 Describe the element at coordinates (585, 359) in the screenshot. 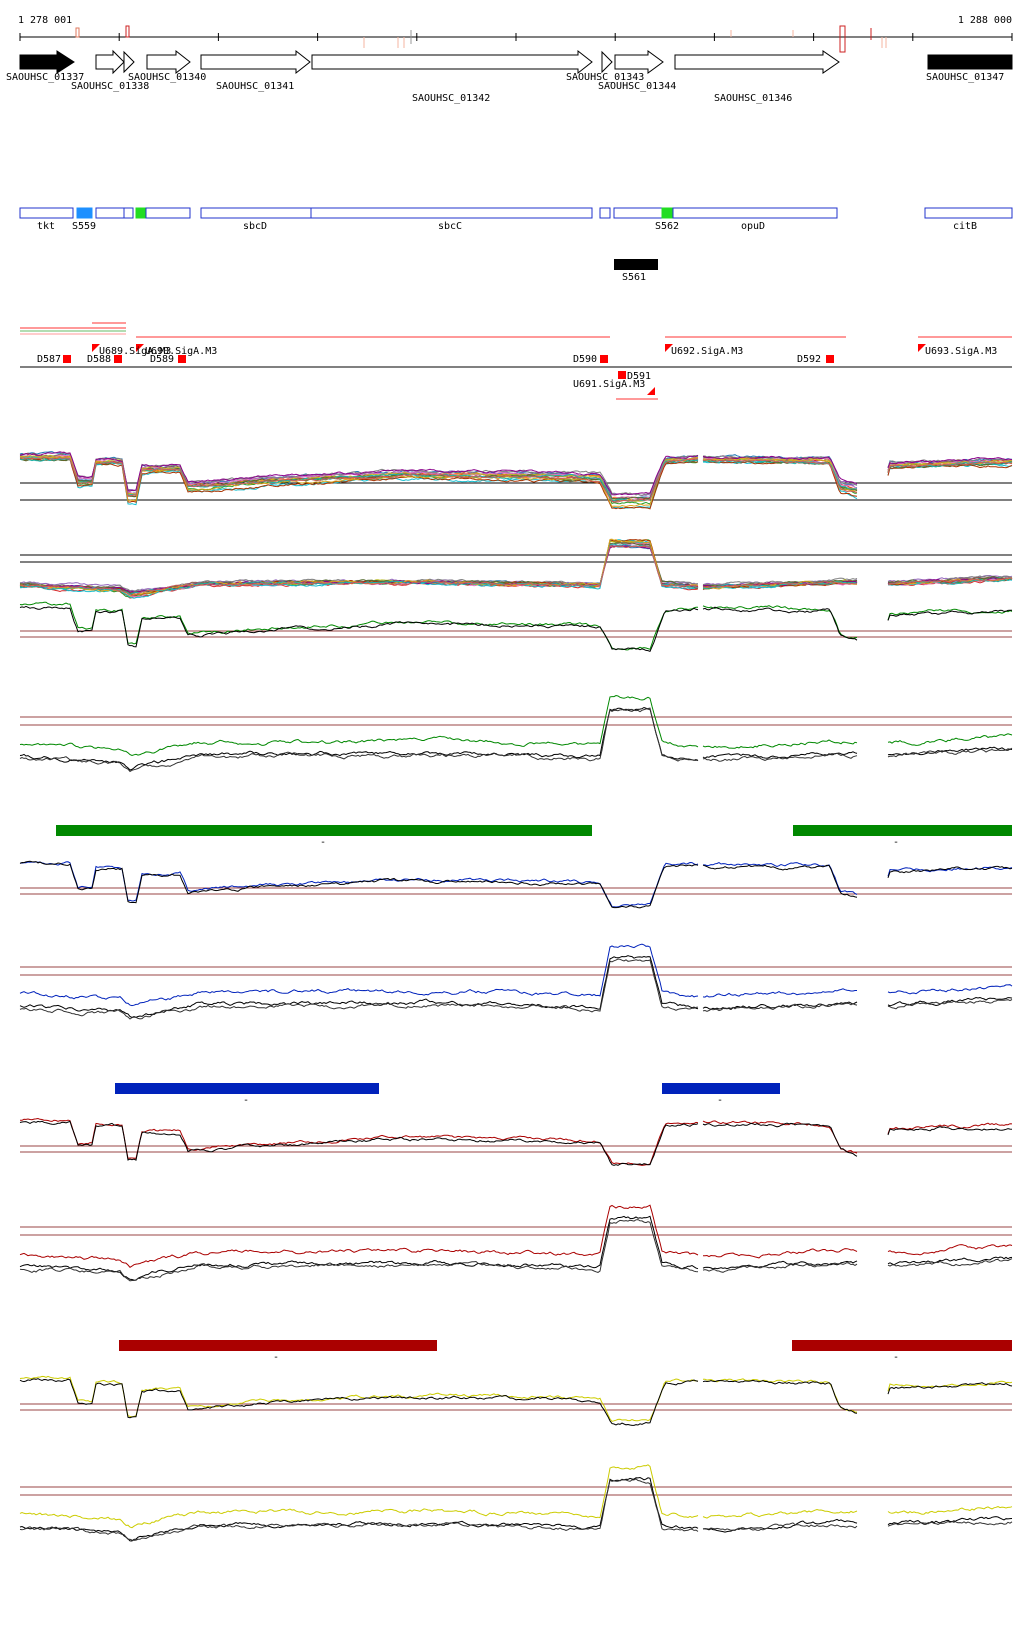

I see `site-label: D590` at that location.